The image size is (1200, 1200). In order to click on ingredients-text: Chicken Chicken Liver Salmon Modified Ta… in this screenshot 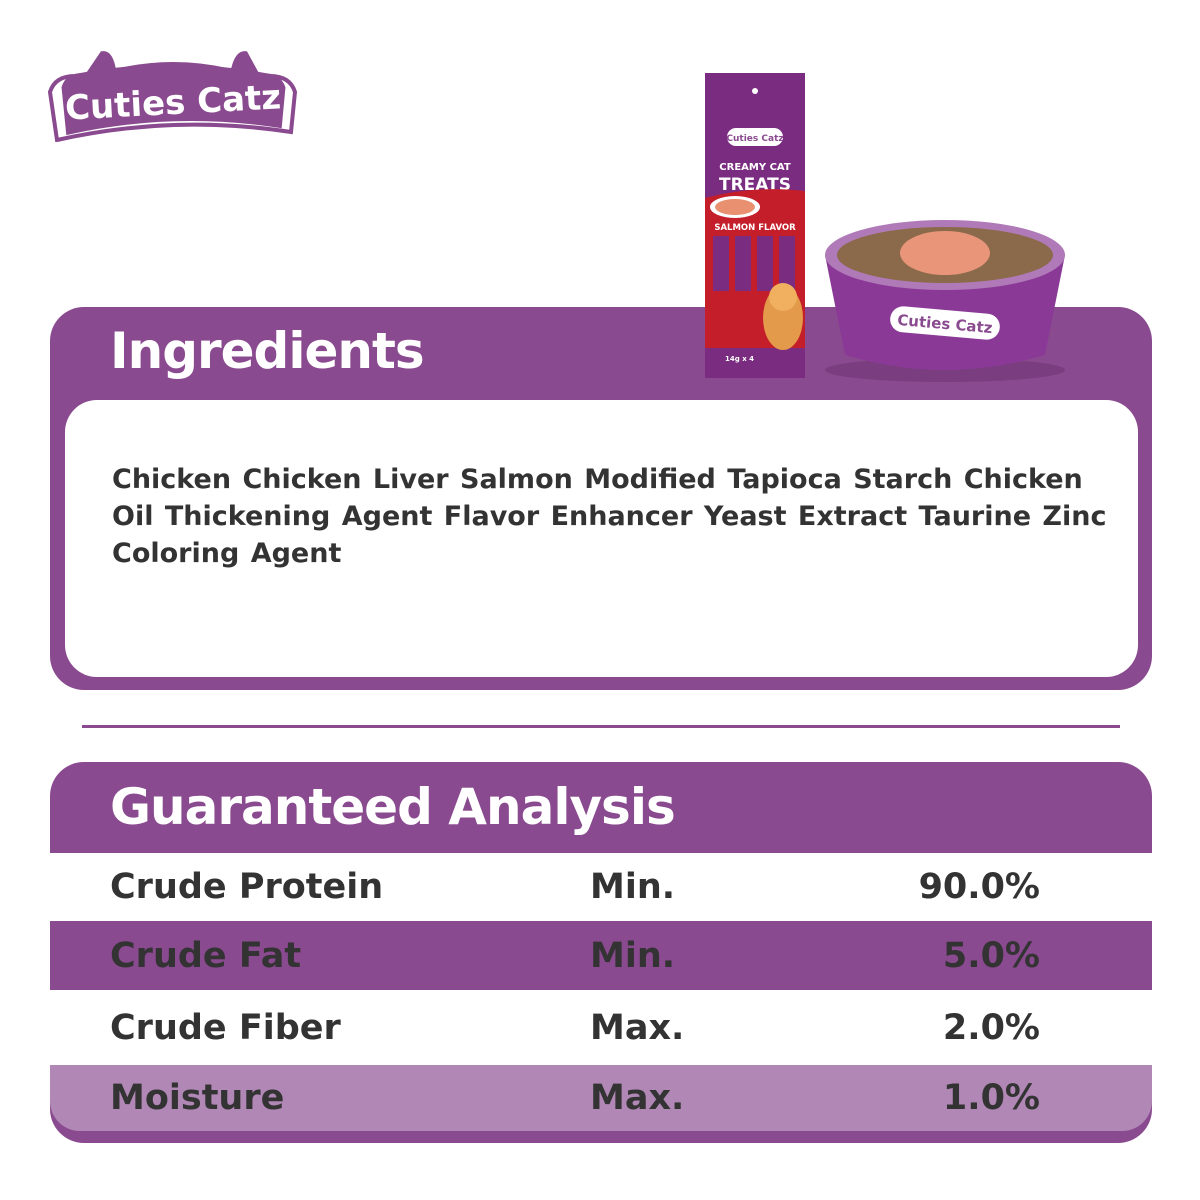, I will do `click(609, 516)`.